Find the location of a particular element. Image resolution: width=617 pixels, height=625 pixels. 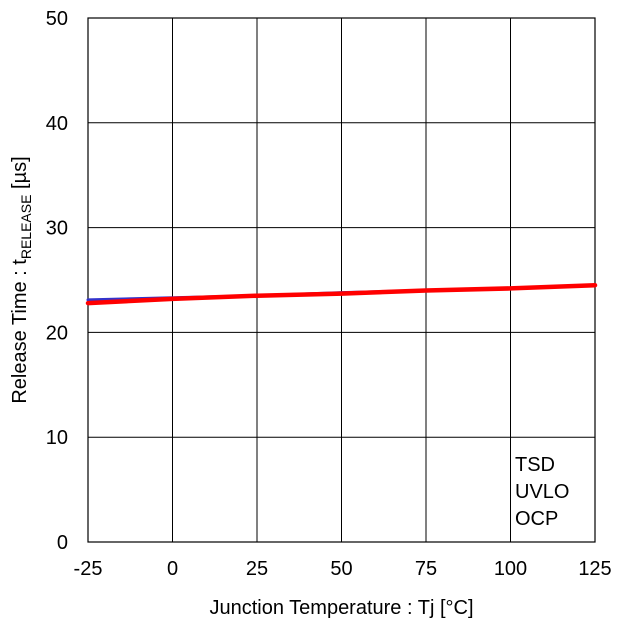

legend: TSD UVLO OCP is located at coordinates (542, 492).